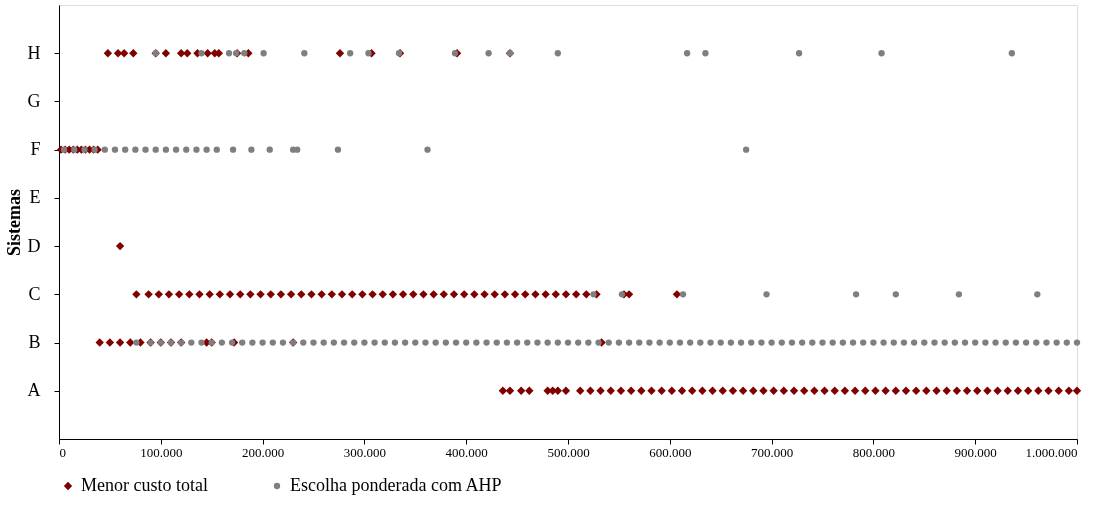  Describe the element at coordinates (62, 452) in the screenshot. I see `x-tick-label: 0` at that location.